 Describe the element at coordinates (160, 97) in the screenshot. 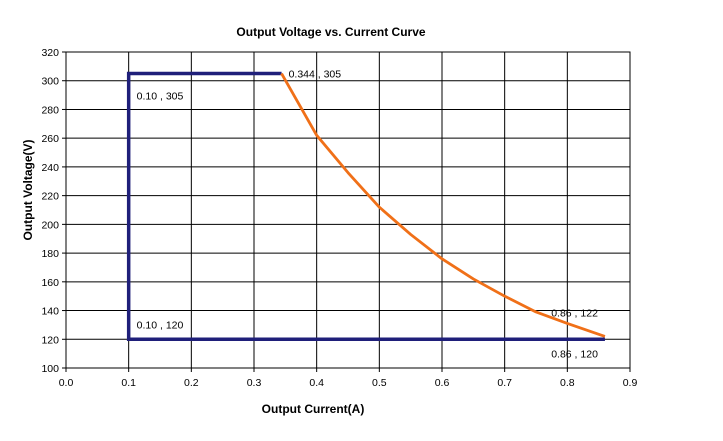

I see `data-label: 0.10 , 305` at that location.